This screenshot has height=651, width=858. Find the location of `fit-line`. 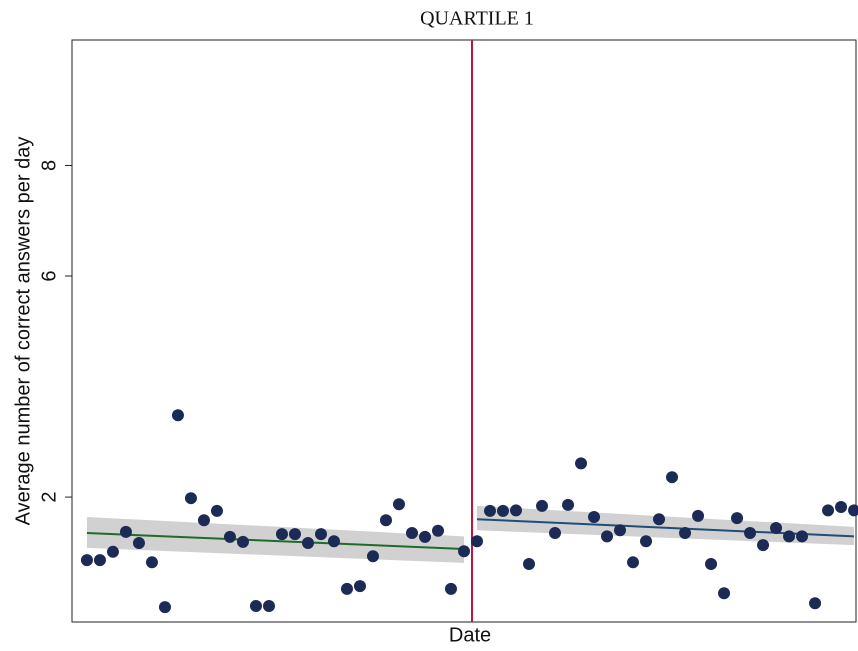

fit-line is located at coordinates (275, 541).